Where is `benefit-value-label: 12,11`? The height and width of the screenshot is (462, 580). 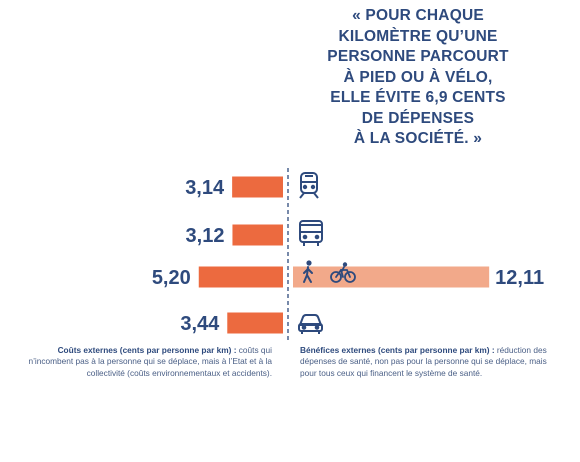
benefit-value-label: 12,11 is located at coordinates (519, 278).